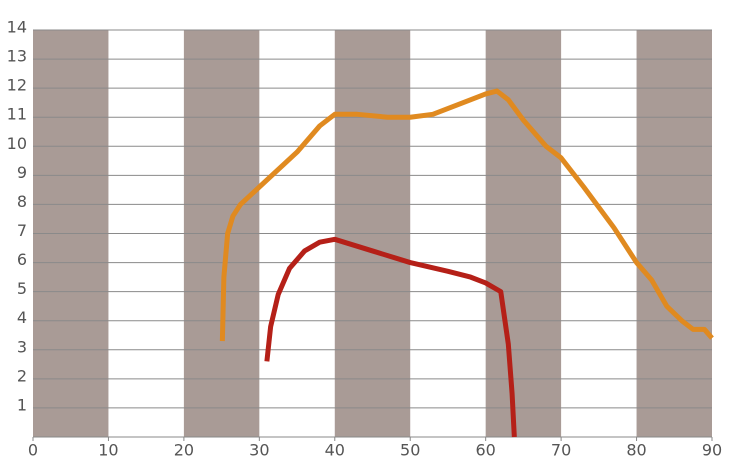 The height and width of the screenshot is (465, 750). What do you see at coordinates (17, 114) in the screenshot?
I see `y-tick-label: 11` at bounding box center [17, 114].